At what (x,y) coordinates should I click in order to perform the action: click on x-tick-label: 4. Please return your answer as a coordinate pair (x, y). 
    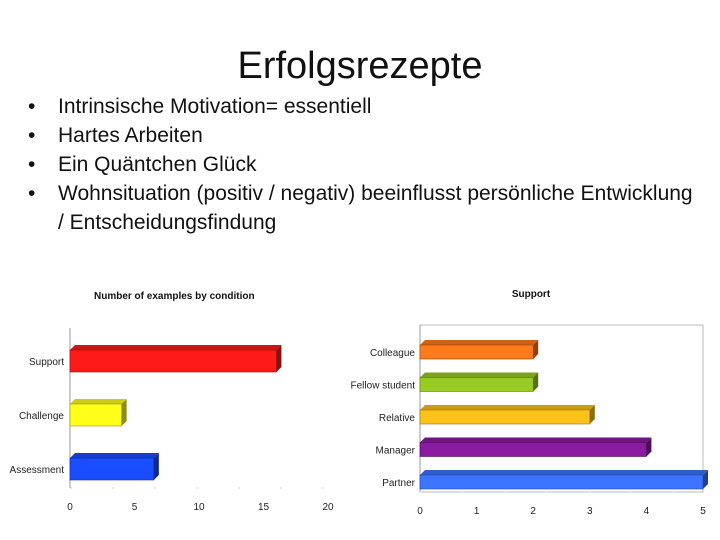
    Looking at the image, I should click on (647, 511).